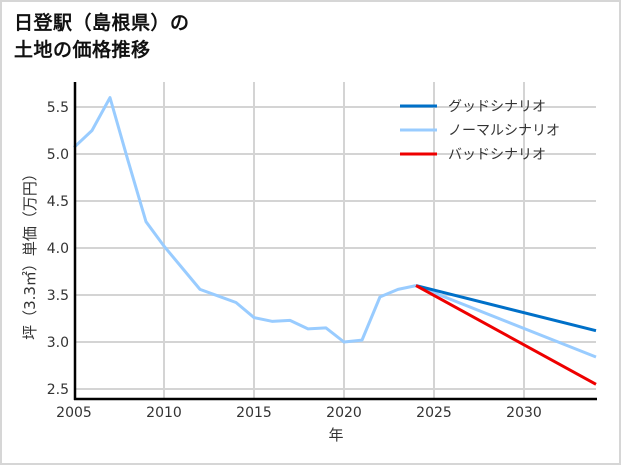 The image size is (621, 465). I want to click on y-tick-label: 4.5, so click(58, 202).